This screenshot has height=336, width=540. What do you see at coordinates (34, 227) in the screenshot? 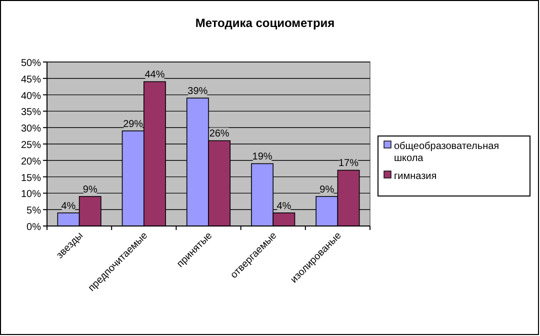
I see `y-tick-label: 0%` at bounding box center [34, 227].